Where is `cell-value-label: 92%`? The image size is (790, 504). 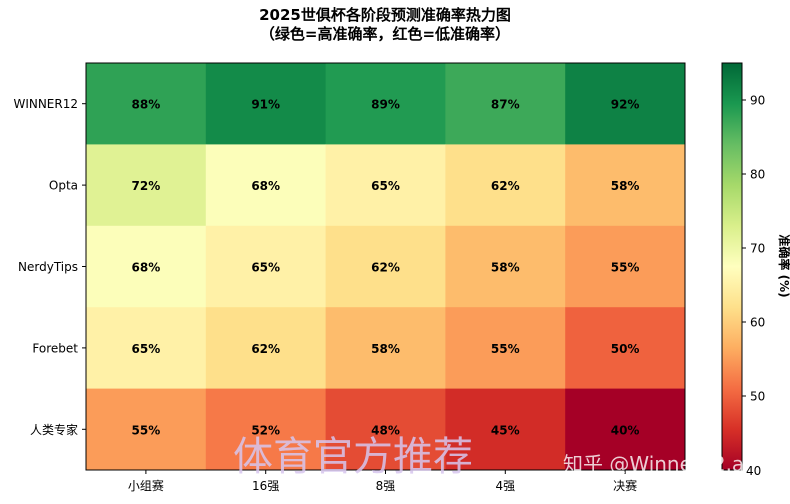
cell-value-label: 92% is located at coordinates (625, 105).